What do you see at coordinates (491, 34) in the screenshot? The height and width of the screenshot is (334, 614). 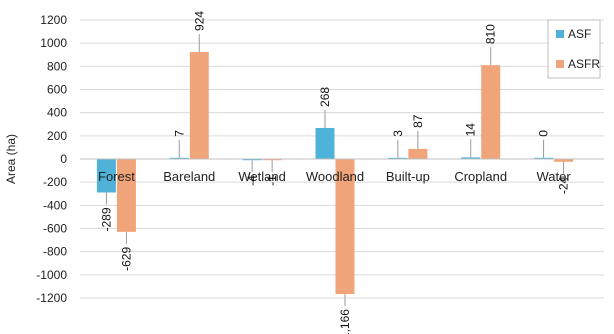 I see `data-label: 810` at bounding box center [491, 34].